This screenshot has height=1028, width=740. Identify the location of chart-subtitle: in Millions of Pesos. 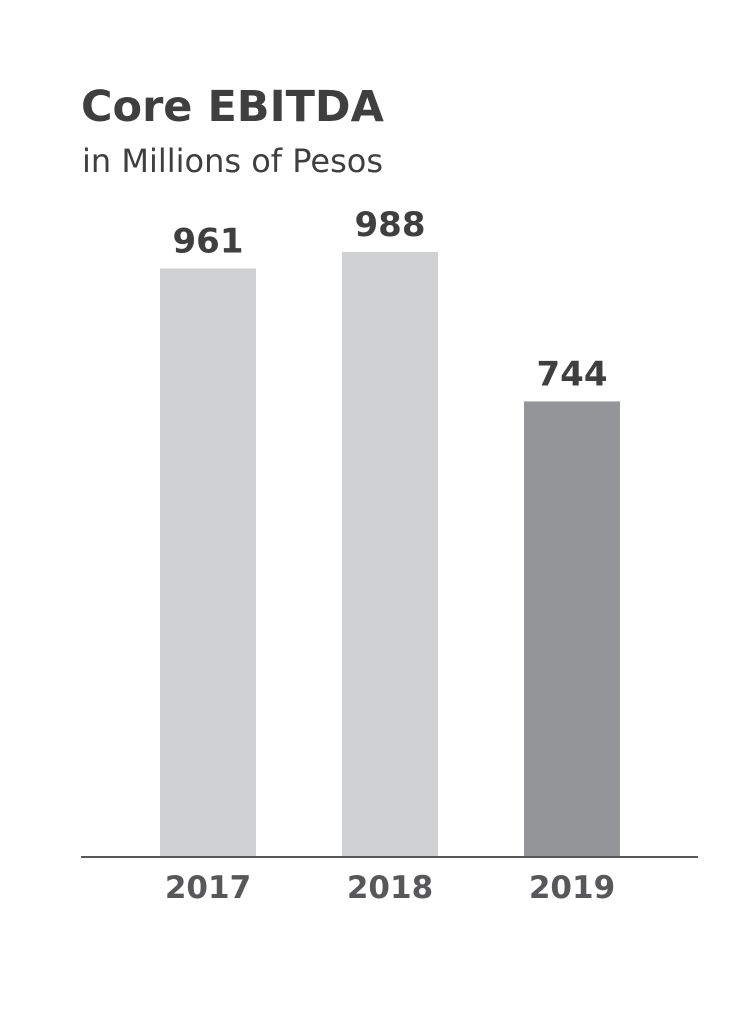
(232, 161).